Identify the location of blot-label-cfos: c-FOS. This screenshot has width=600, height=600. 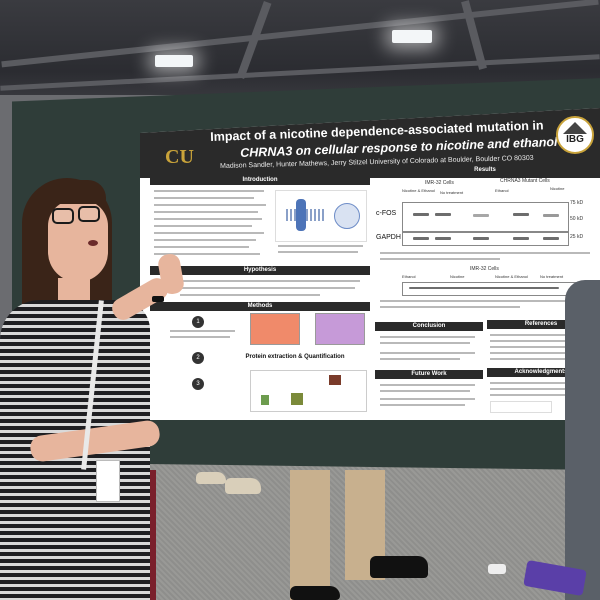
(386, 213).